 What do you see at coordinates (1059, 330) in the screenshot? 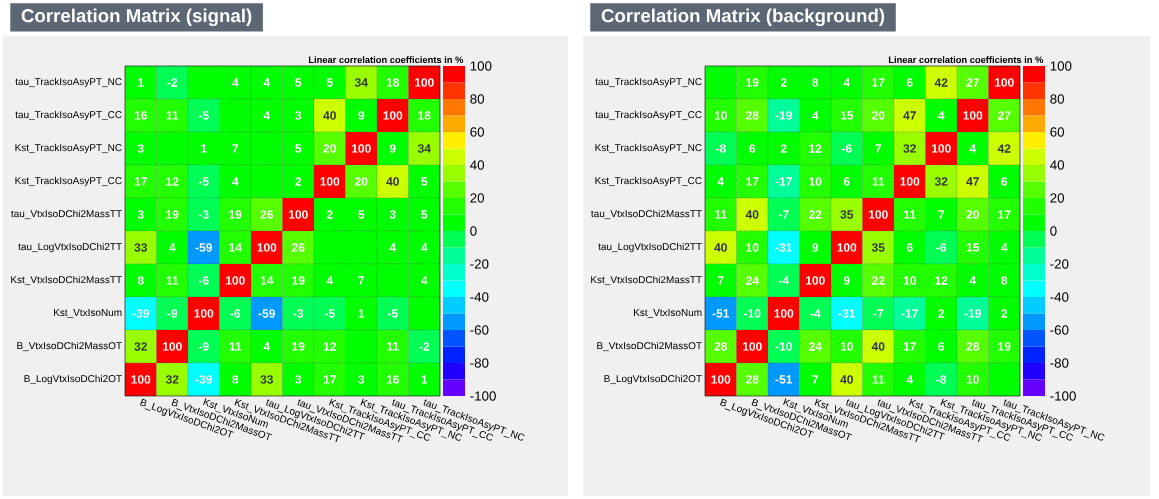
I see `color-bar-label: -60` at bounding box center [1059, 330].